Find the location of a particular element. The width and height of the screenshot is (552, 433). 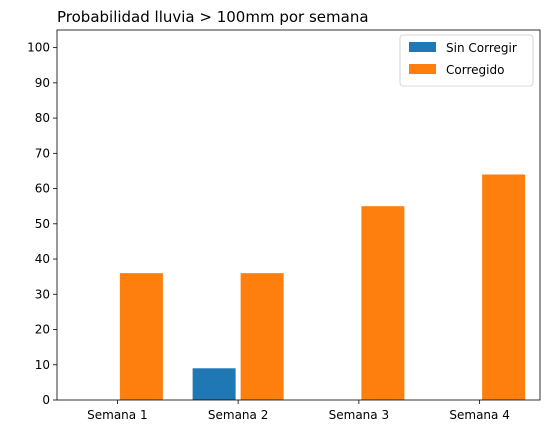

y-tick-label: 90 is located at coordinates (42, 83).